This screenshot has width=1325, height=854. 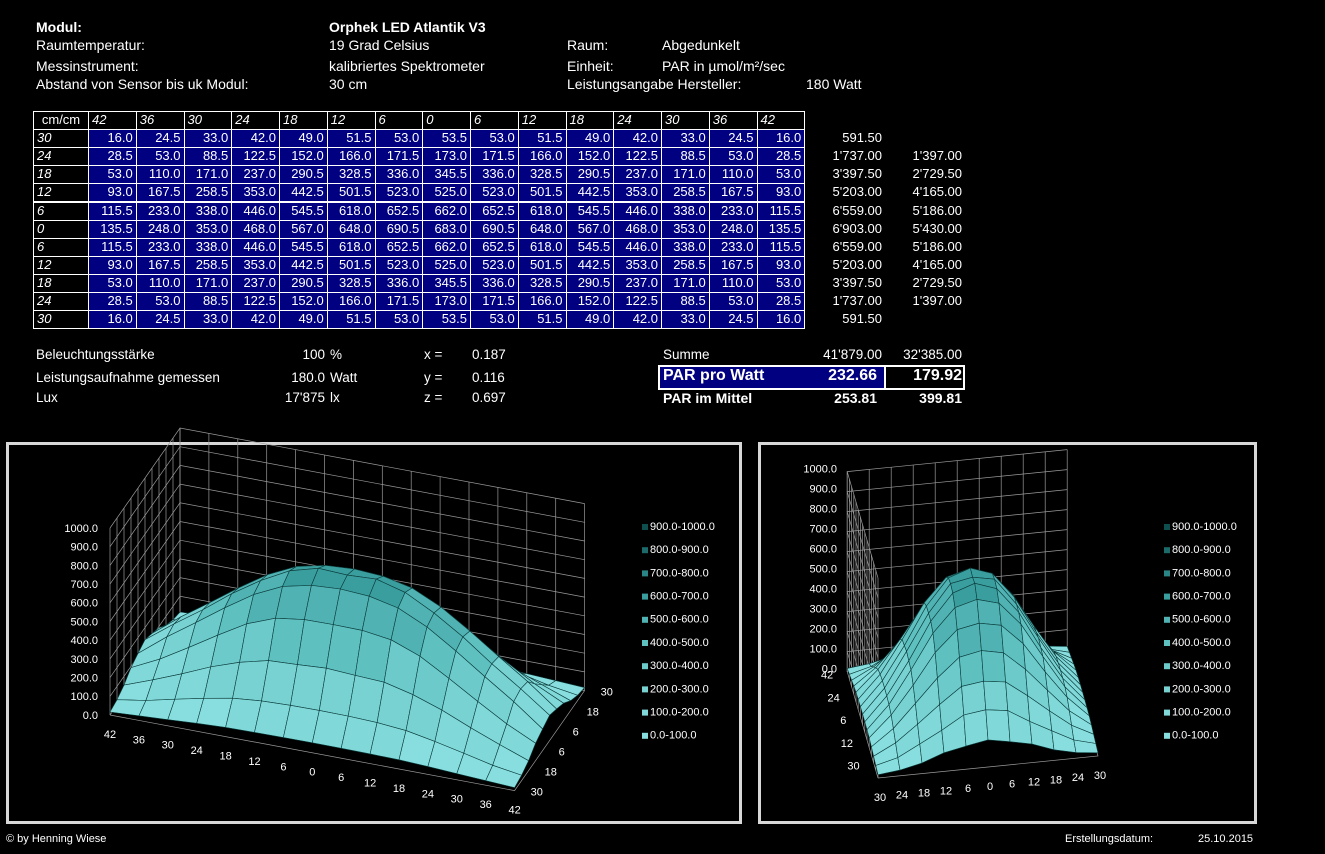 What do you see at coordinates (862, 319) in the screenshot?
I see `row-sum: 591.50` at bounding box center [862, 319].